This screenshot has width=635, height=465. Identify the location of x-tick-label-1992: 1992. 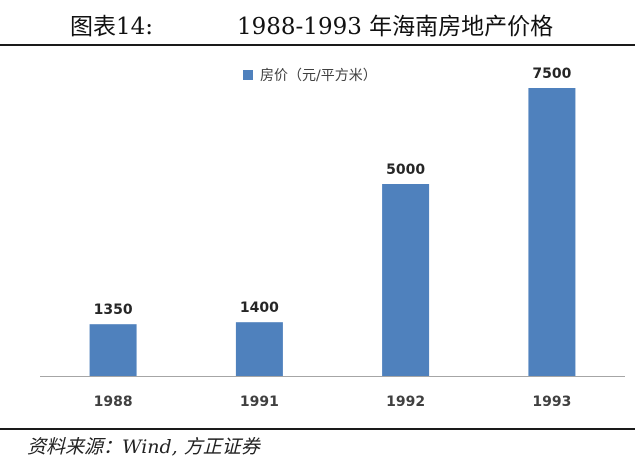
(405, 402).